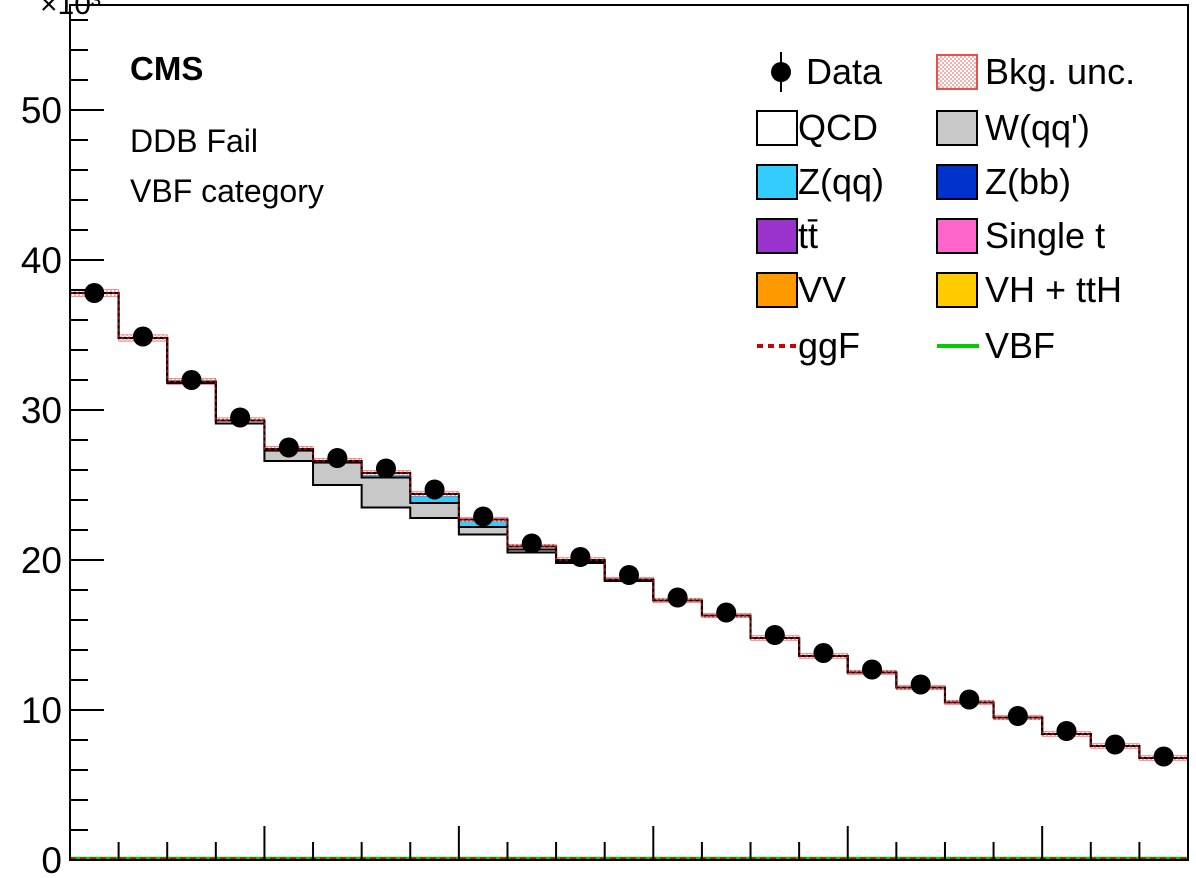 This screenshot has height=878, width=1196. What do you see at coordinates (838, 127) in the screenshot?
I see `legend-label: QCD` at bounding box center [838, 127].